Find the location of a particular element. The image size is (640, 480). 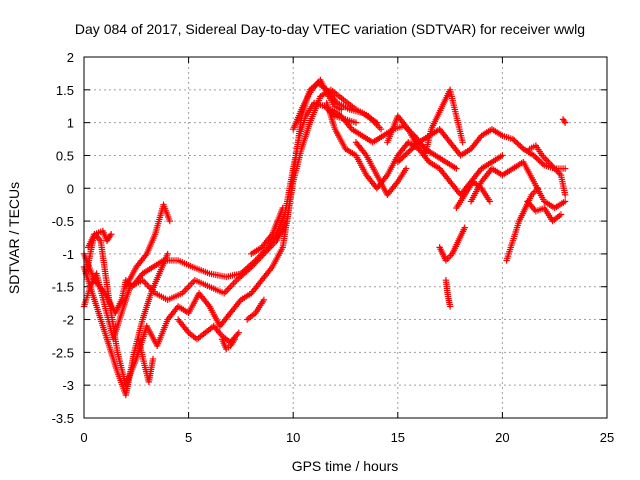

x-tick-label: 15 is located at coordinates (398, 437).